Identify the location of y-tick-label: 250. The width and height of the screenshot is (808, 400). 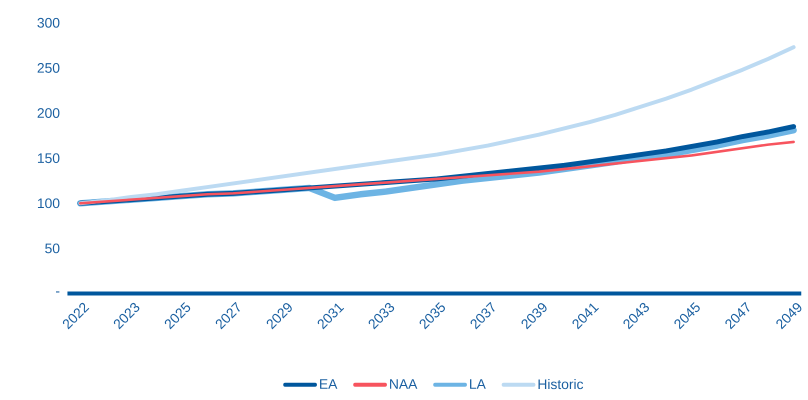
(49, 68).